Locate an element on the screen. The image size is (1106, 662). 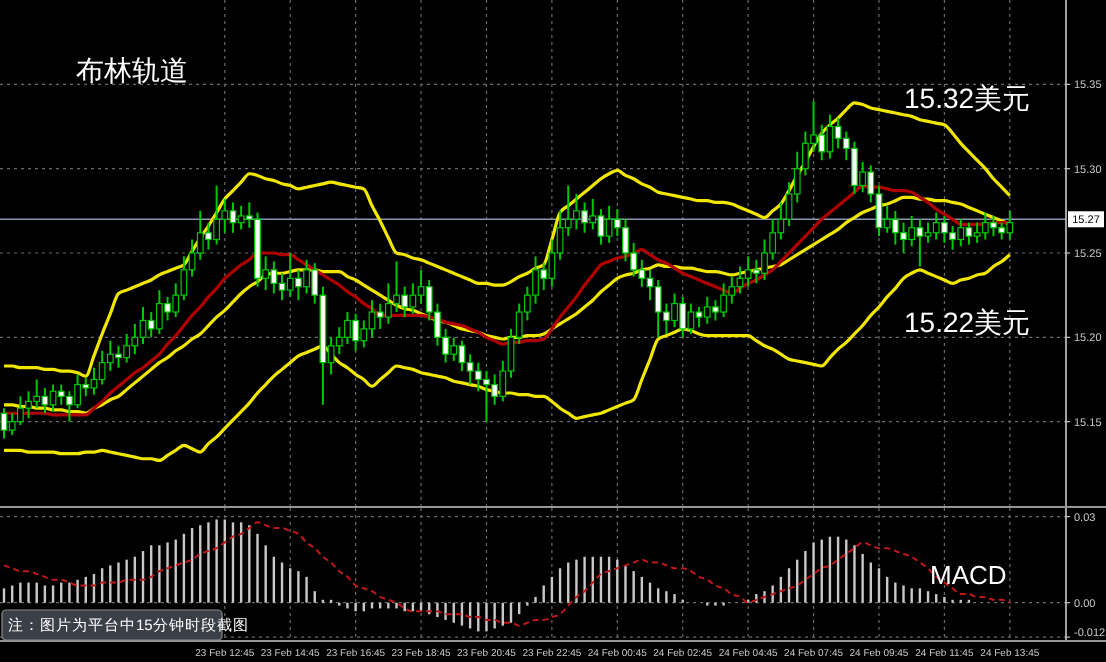
annotation: MACD is located at coordinates (968, 575).